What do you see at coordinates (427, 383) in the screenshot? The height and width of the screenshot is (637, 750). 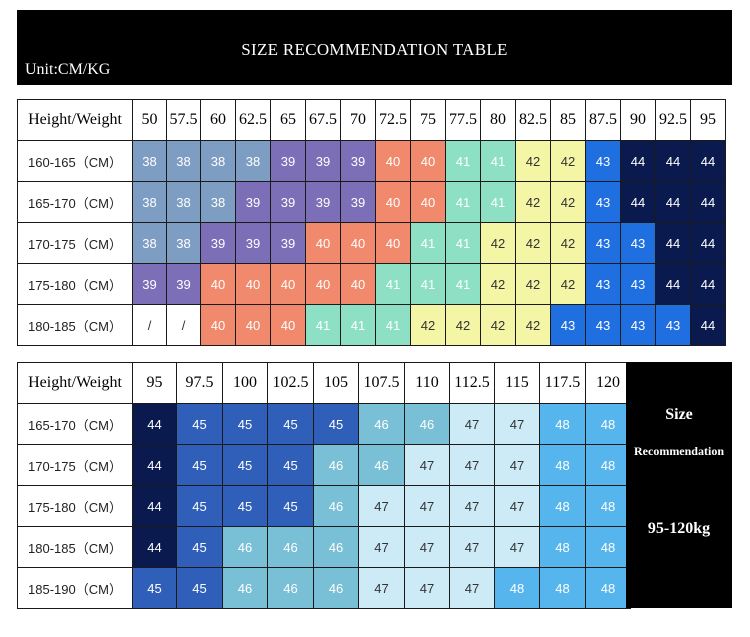 I see `weight-header: 110` at bounding box center [427, 383].